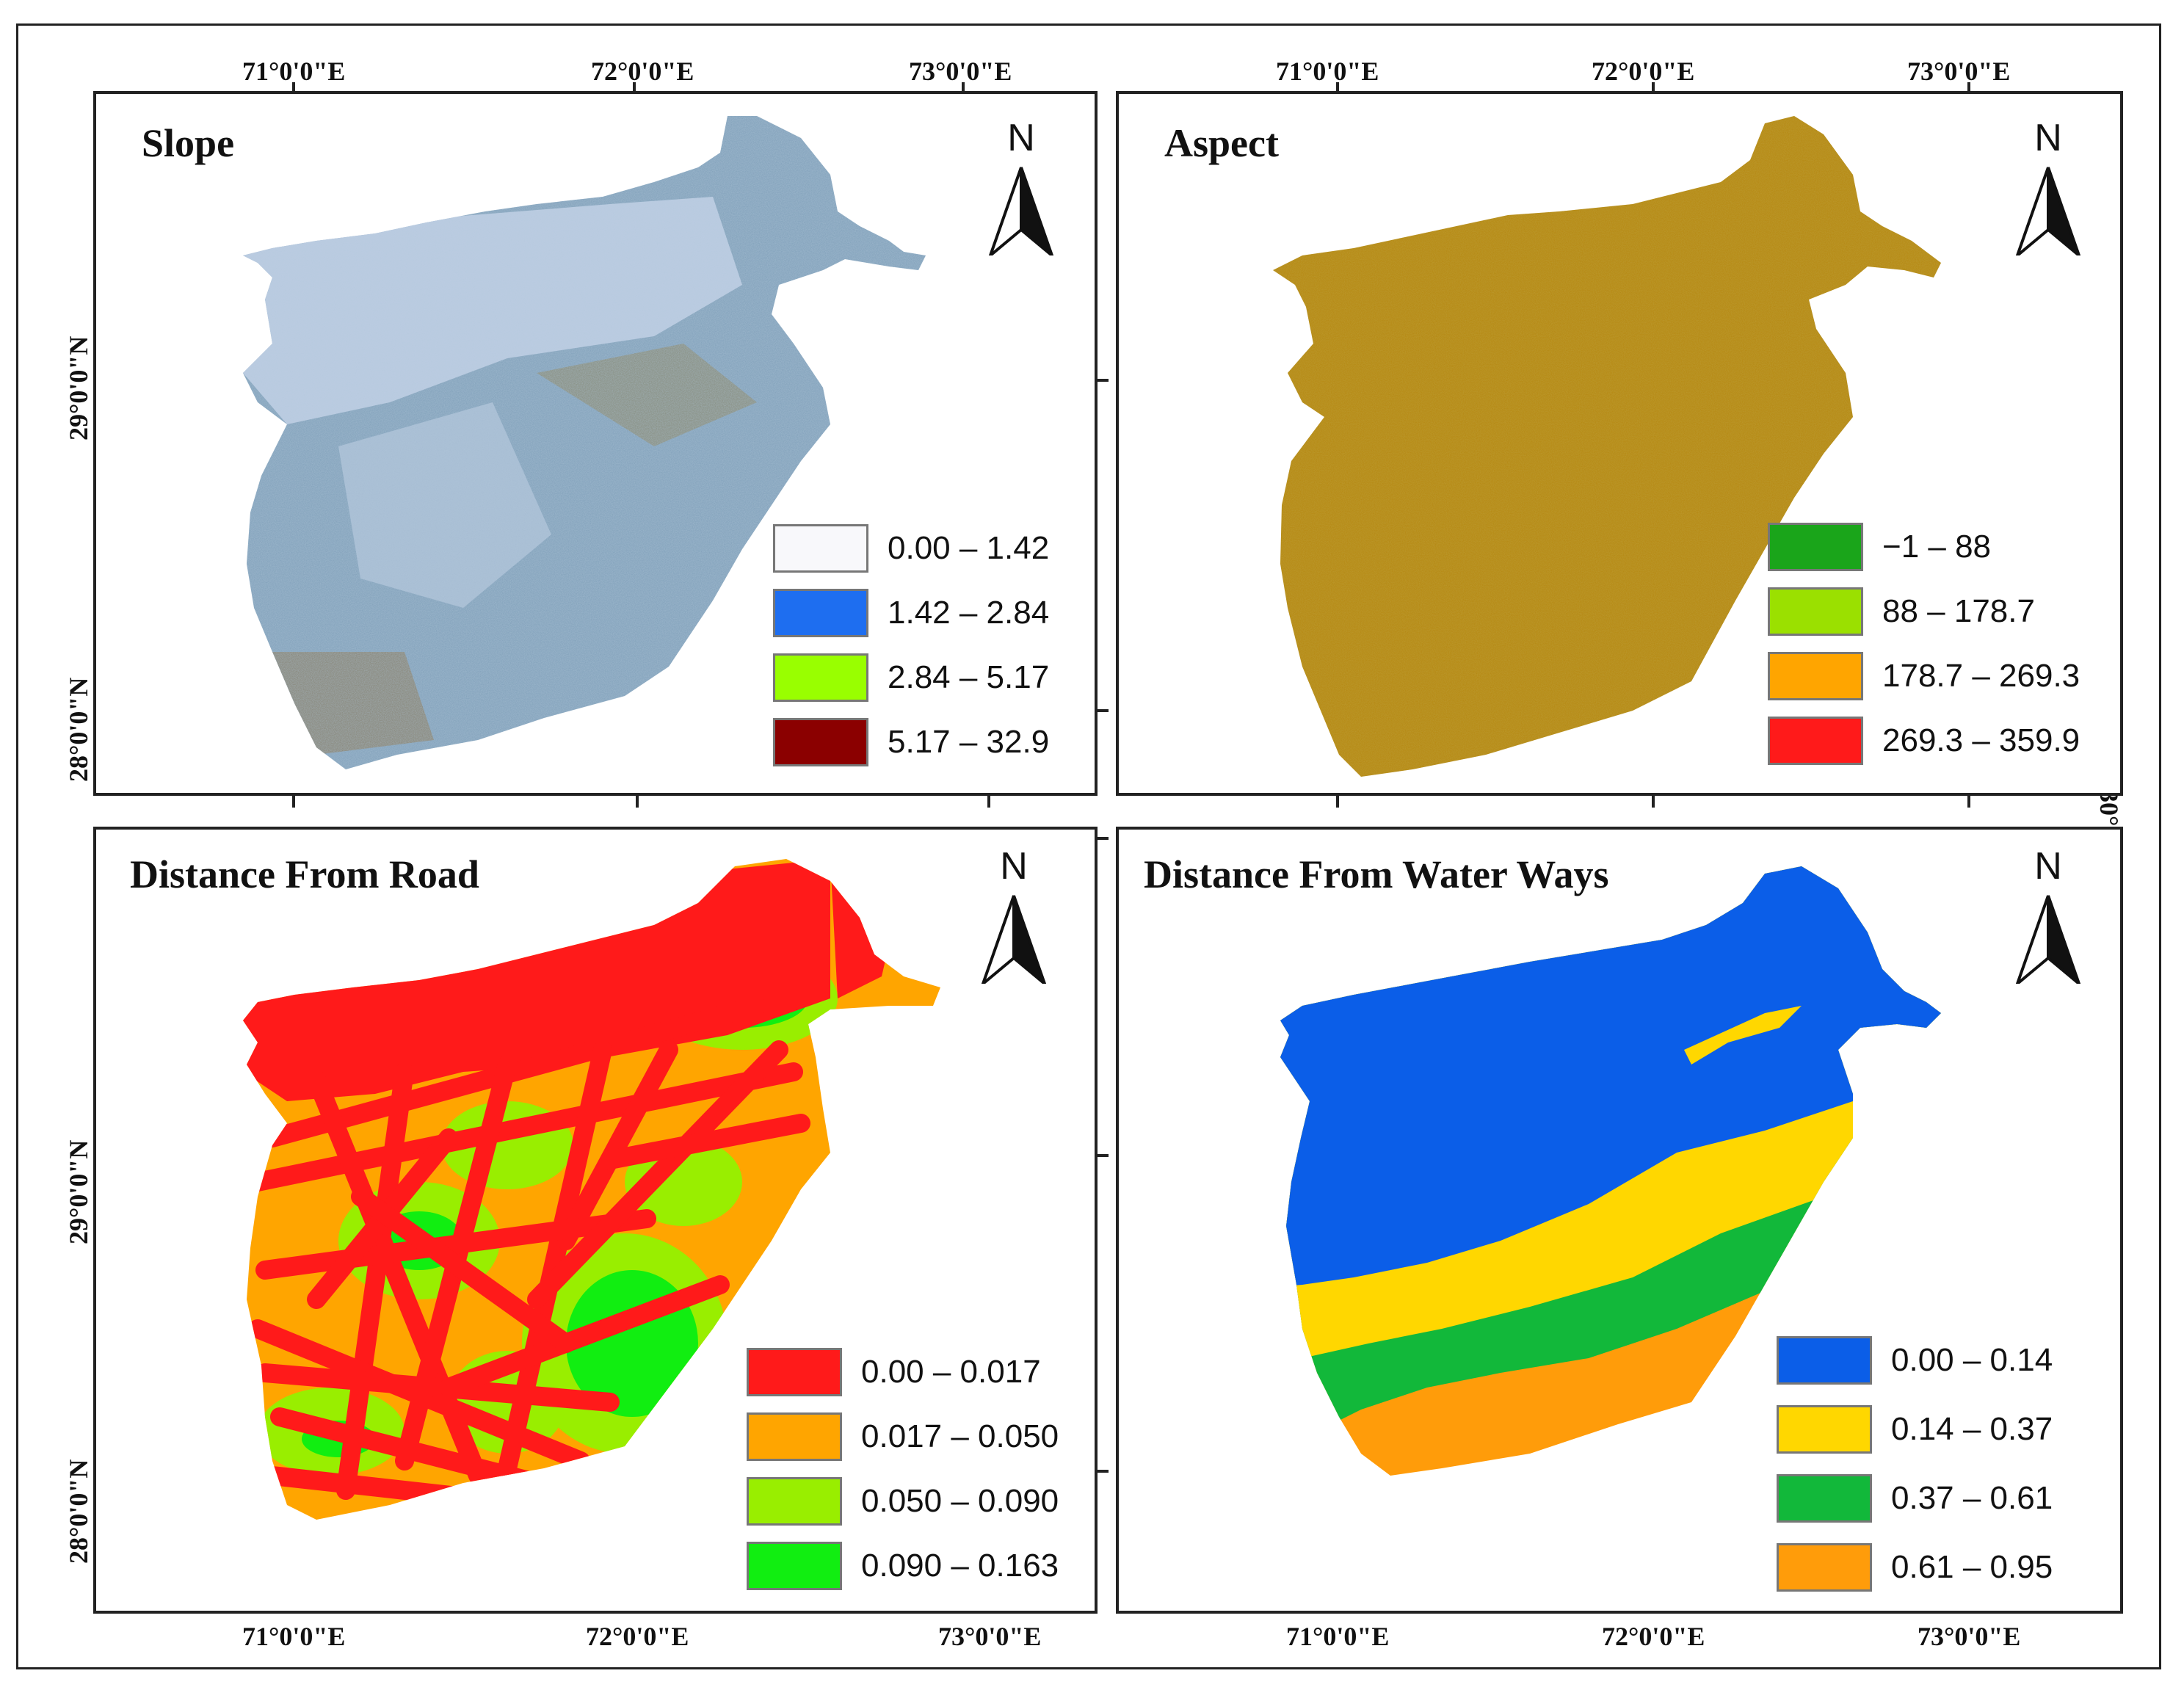 This screenshot has height=1690, width=2184. I want to click on slope-north-arrow: N, so click(1021, 185).